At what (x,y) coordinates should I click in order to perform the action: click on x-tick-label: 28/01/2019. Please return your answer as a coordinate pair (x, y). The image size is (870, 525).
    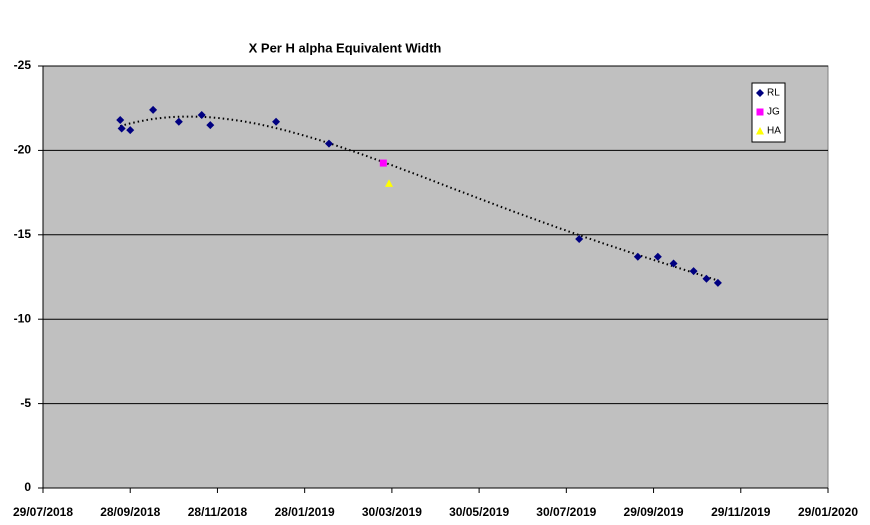
    Looking at the image, I should click on (305, 512).